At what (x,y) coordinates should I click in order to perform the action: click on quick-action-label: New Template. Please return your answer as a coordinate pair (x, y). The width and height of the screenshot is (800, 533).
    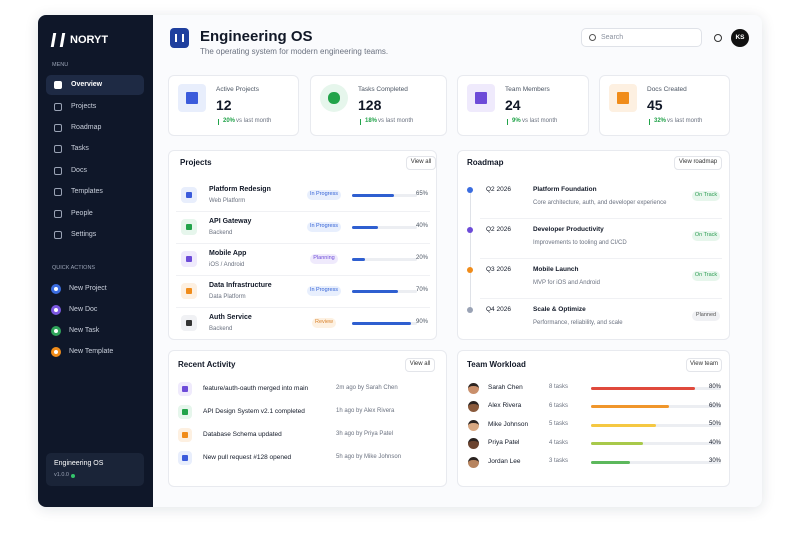
    Looking at the image, I should click on (91, 352).